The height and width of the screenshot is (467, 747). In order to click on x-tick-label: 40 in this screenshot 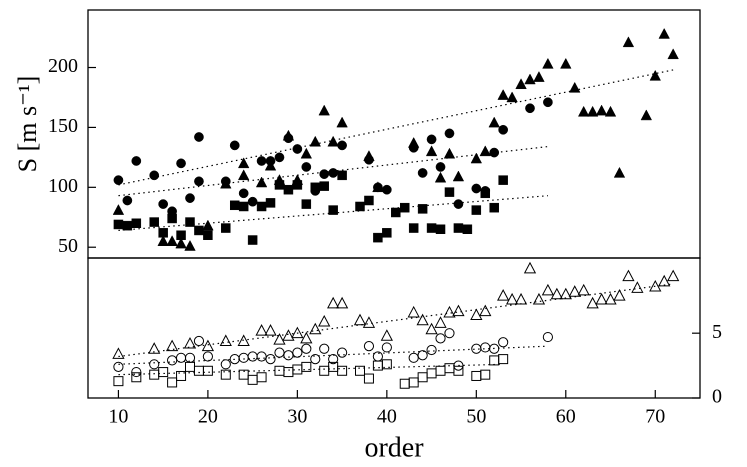, I will do `click(387, 417)`.